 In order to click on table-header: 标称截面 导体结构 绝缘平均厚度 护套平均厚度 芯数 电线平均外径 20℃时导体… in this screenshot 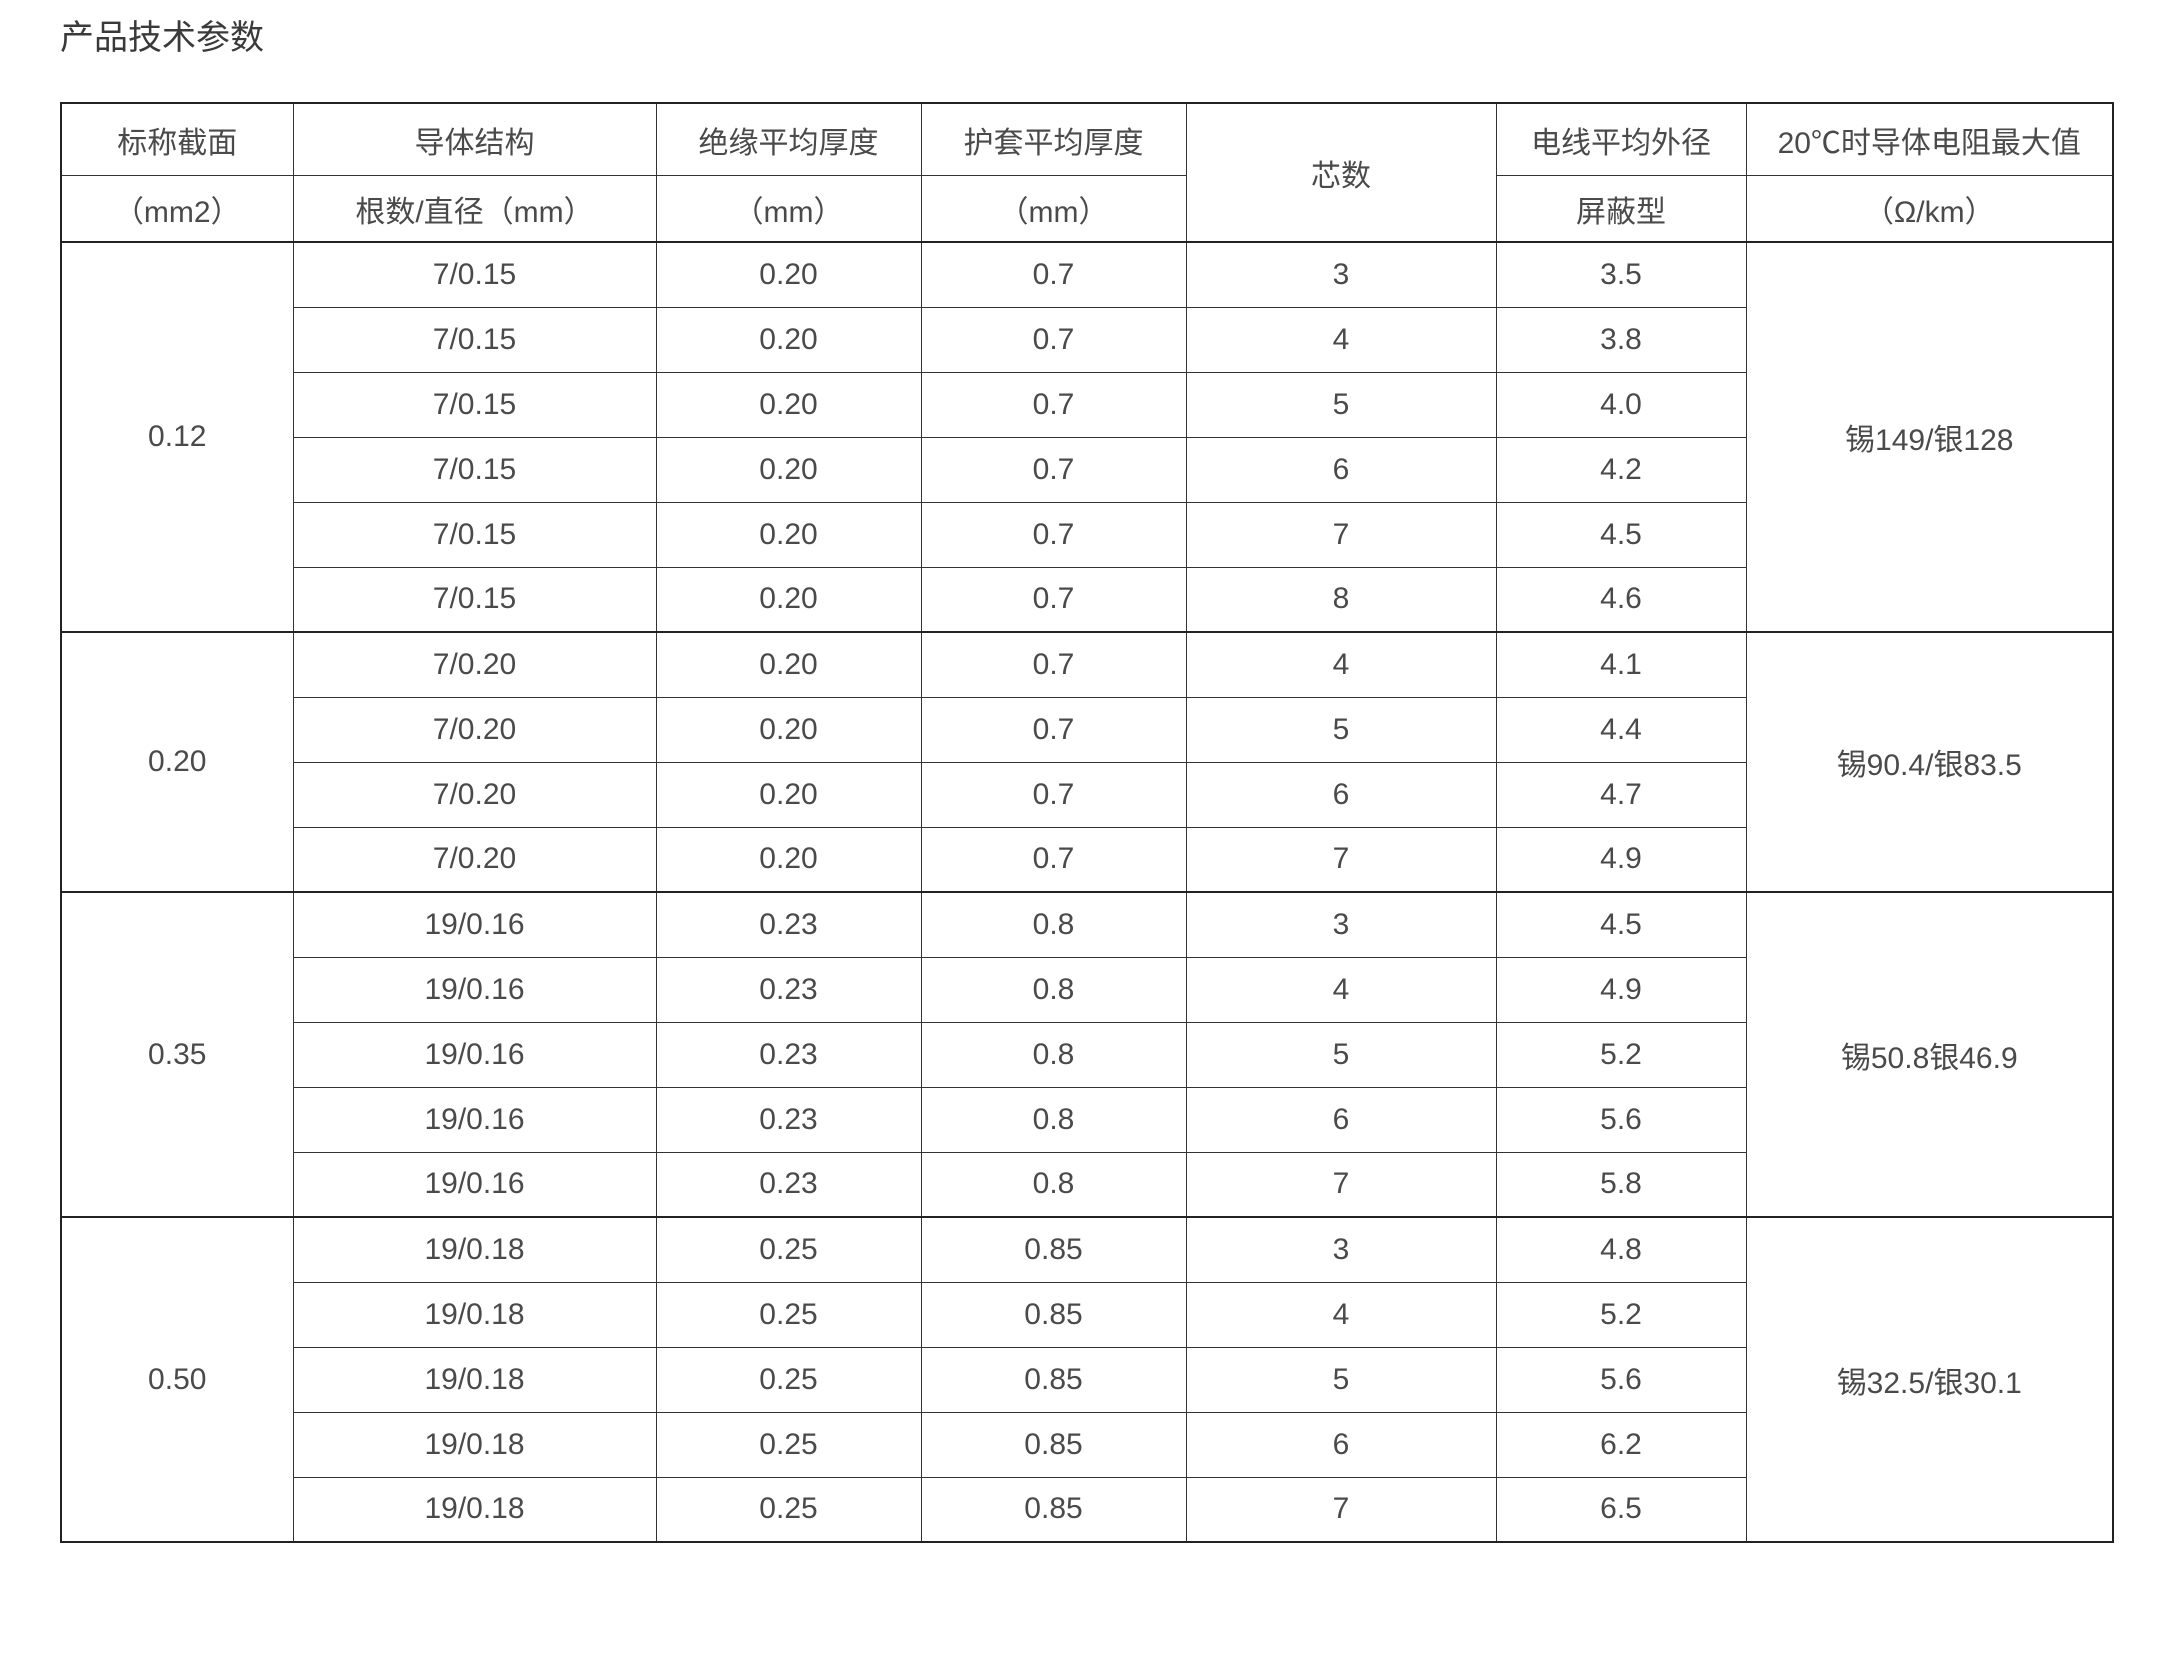, I will do `click(1087, 172)`.